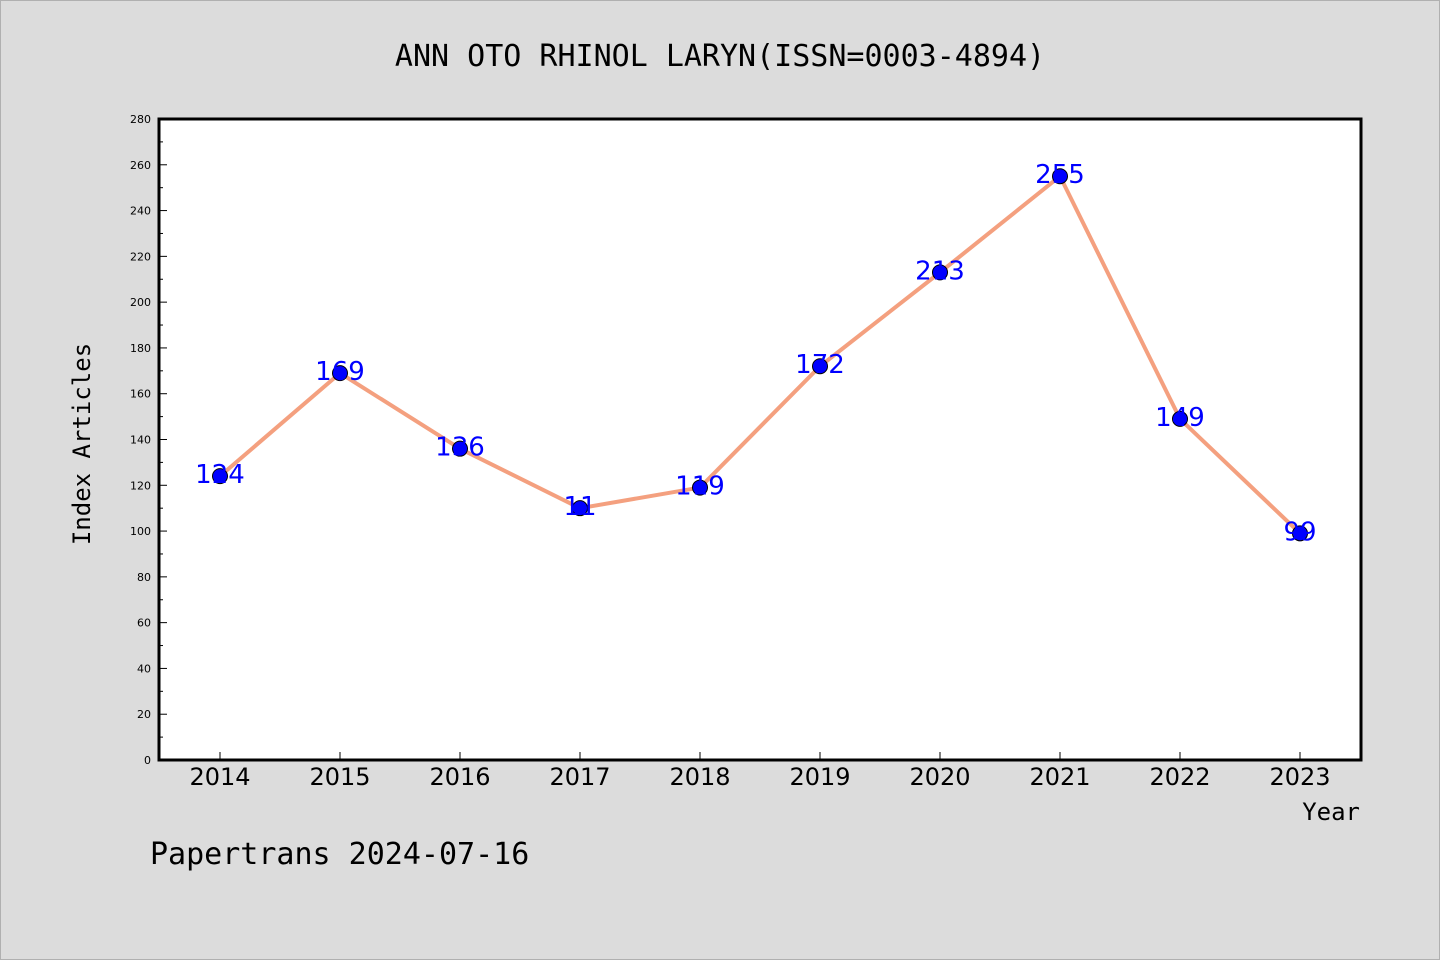 This screenshot has width=1440, height=960. I want to click on y-axis-label: Index Articles, so click(82, 444).